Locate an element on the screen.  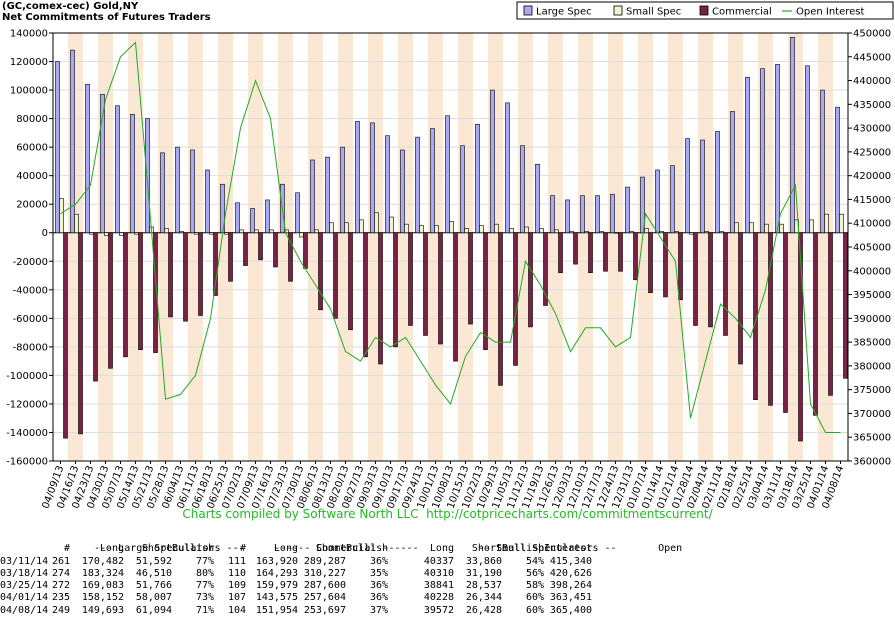
table-cell: 35% is located at coordinates (378, 573).